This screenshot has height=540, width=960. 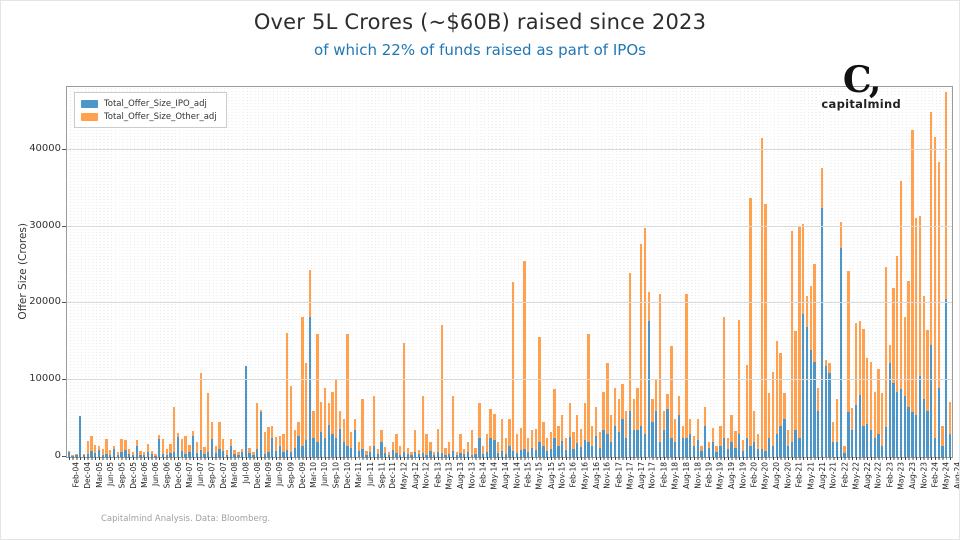 What do you see at coordinates (186, 519) in the screenshot?
I see `footer-credit: Capitalmind Analysis. Data: Bloomberg.` at bounding box center [186, 519].